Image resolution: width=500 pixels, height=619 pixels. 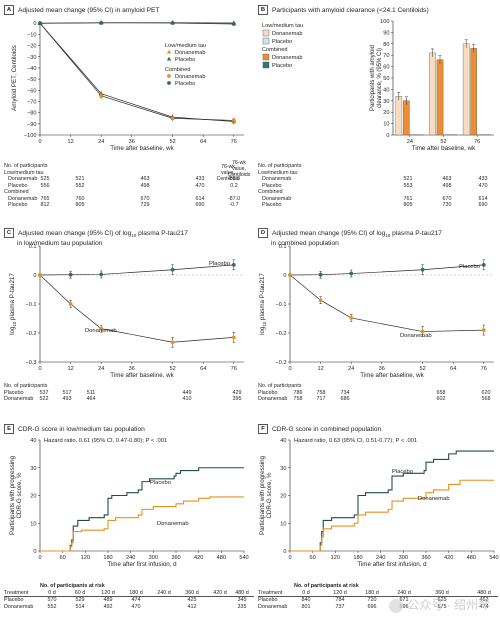 I want to click on y-tick-label: −70, so click(x=32, y=102).